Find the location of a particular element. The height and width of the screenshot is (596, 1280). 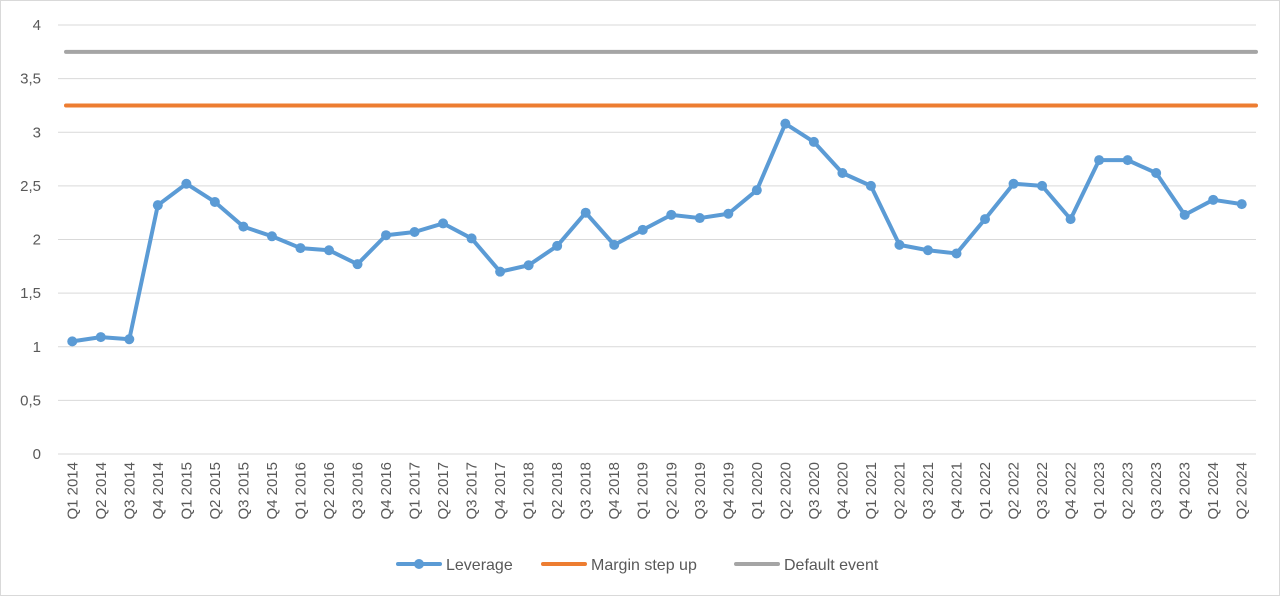

x-tick-label-q2-2024: Q2 2024 is located at coordinates (1242, 491).